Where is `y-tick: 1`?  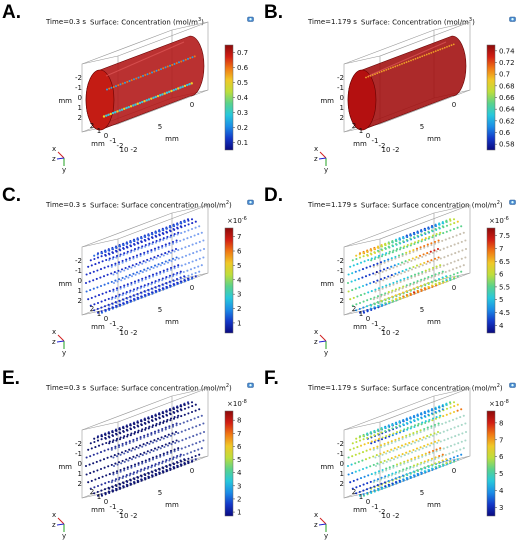 y-tick: 1 is located at coordinates (99, 131).